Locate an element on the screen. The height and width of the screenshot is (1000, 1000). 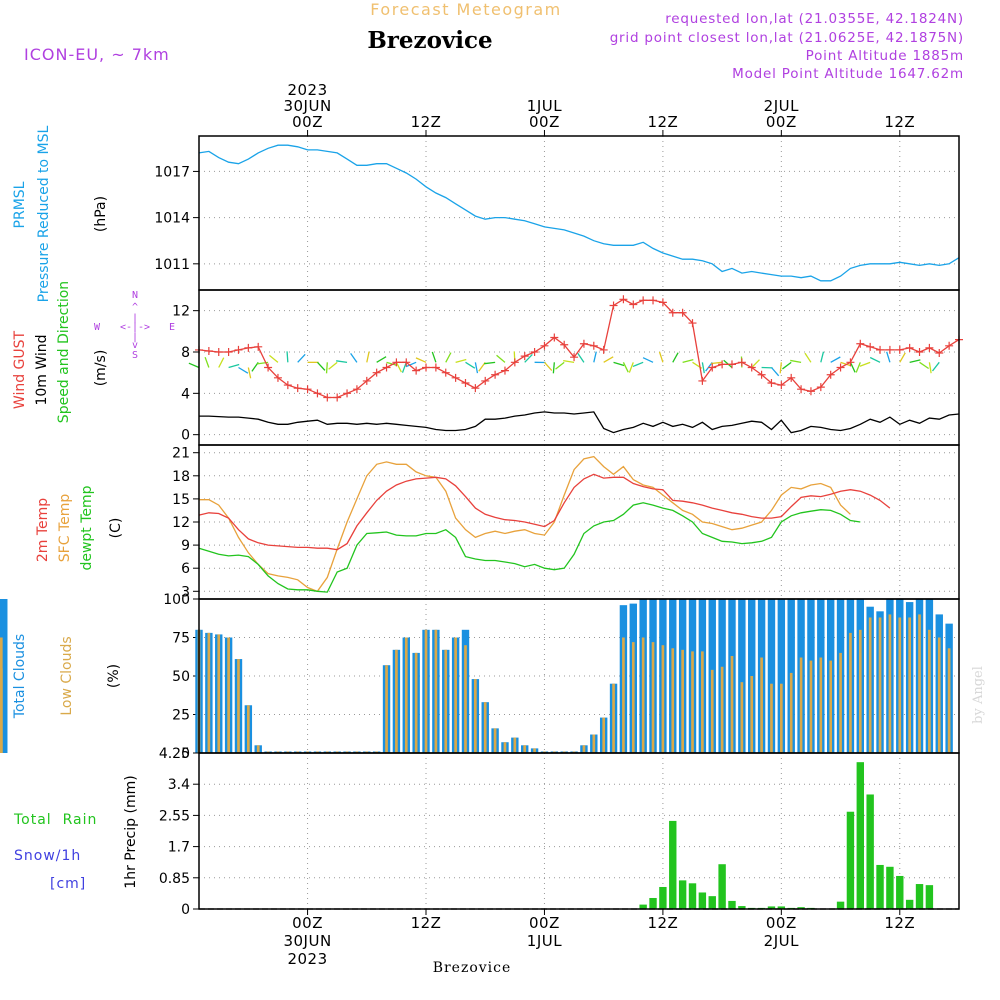
clouds-unit-label: (%) is located at coordinates (114, 676).